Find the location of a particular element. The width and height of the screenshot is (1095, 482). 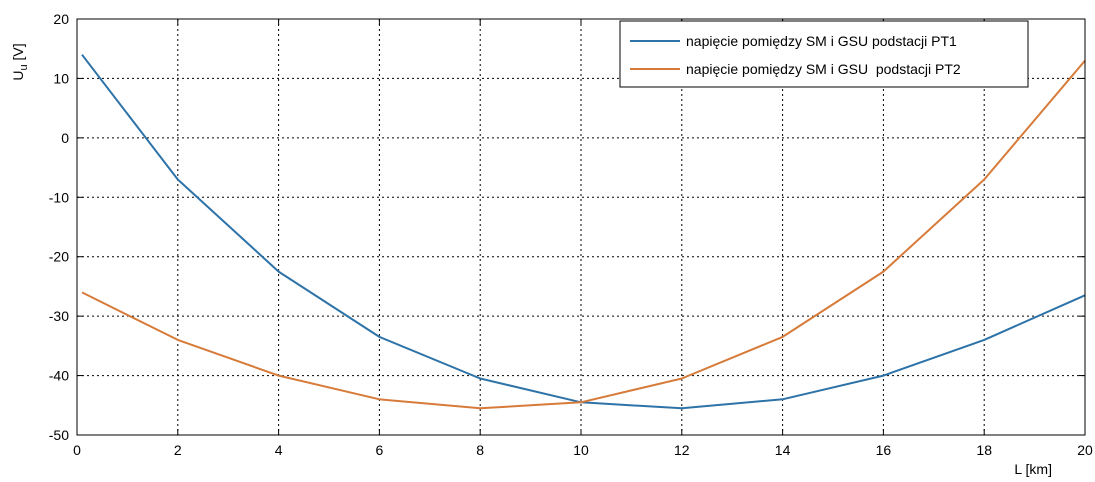

y-axis-label-unit: [V] is located at coordinates (18, 53).